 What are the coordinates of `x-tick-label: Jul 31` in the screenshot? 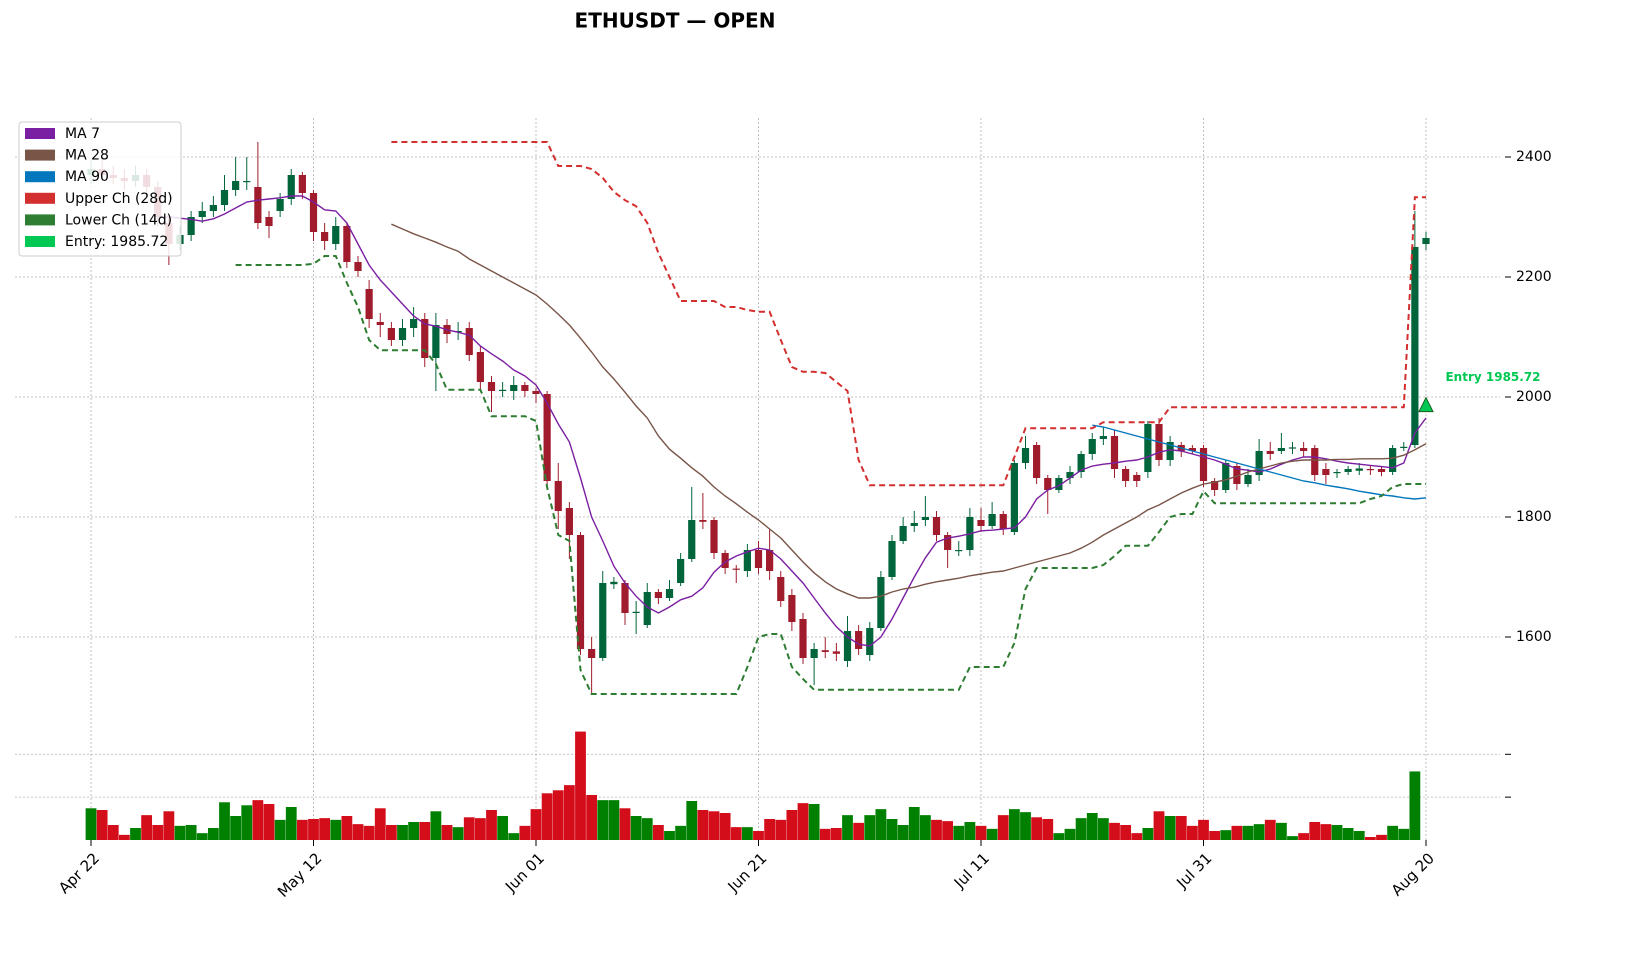 It's located at (1193, 870).